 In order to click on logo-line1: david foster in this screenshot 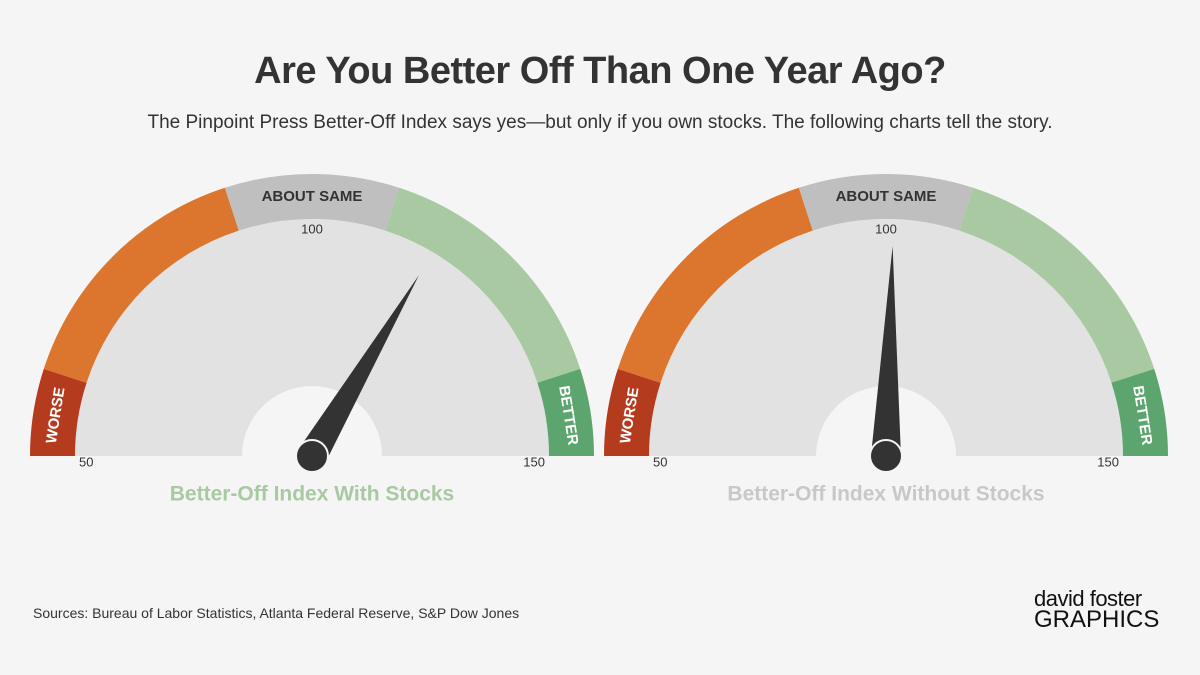, I will do `click(1088, 598)`.